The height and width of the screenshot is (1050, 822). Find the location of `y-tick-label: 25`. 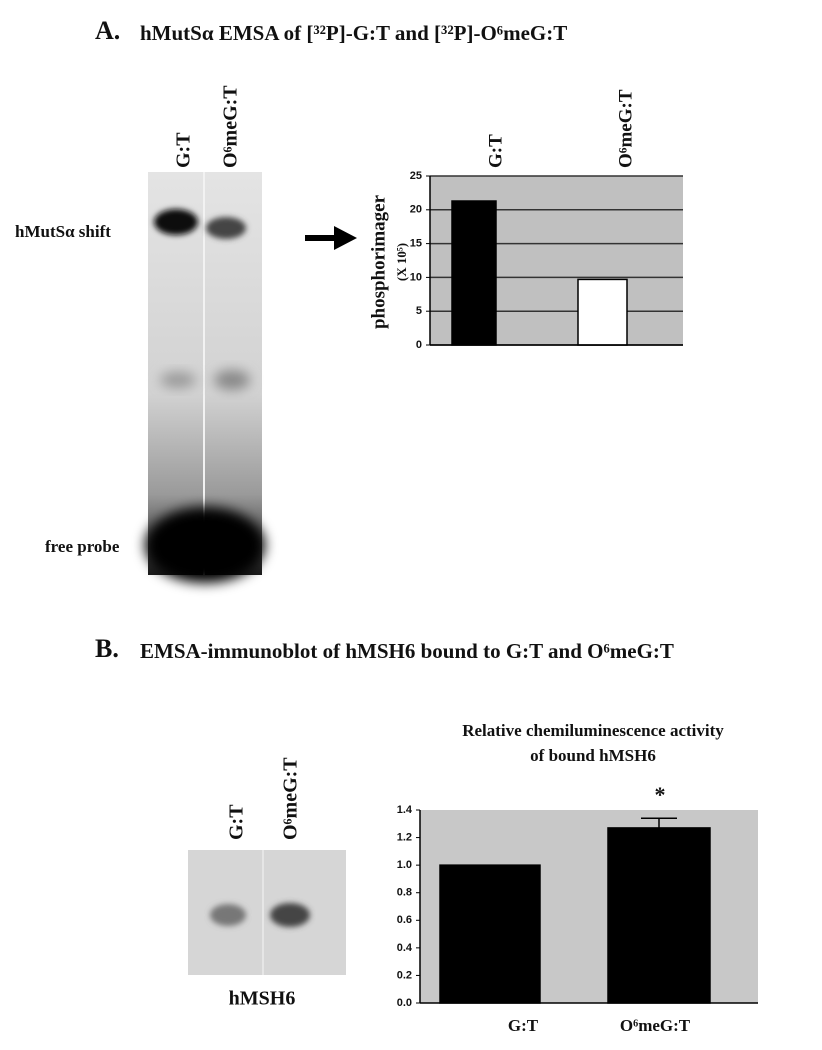

y-tick-label: 25 is located at coordinates (416, 176).